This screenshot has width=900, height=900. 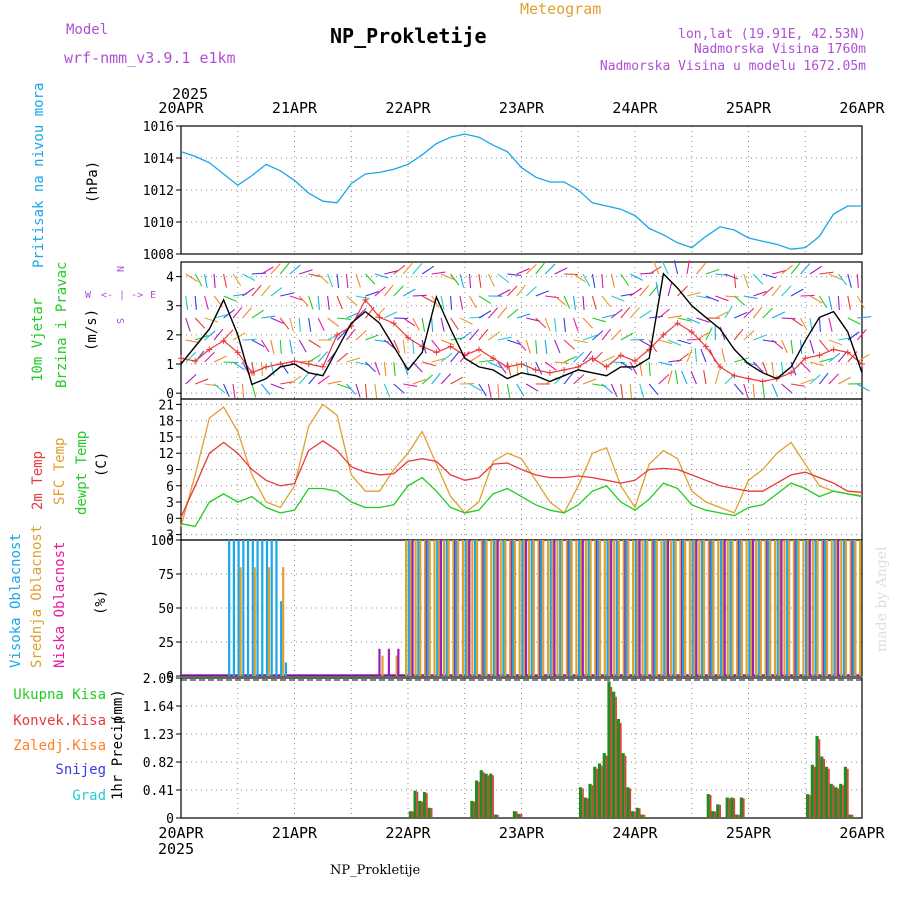 I want to click on station-title: NP_Prokletije, so click(x=408, y=36).